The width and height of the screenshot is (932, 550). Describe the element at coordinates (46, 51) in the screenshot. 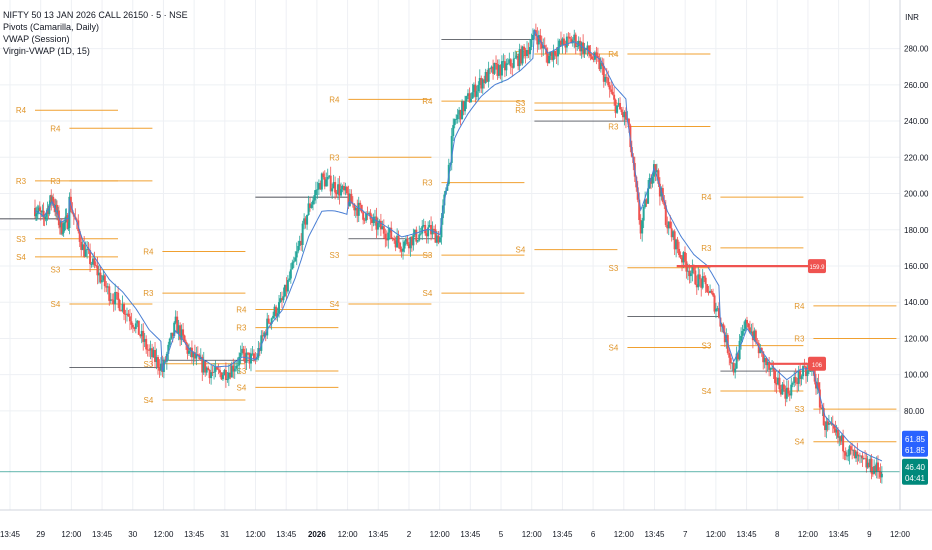

I see `indicator-virgin-vwap: Virgin-VWAP (1D, 15)` at that location.